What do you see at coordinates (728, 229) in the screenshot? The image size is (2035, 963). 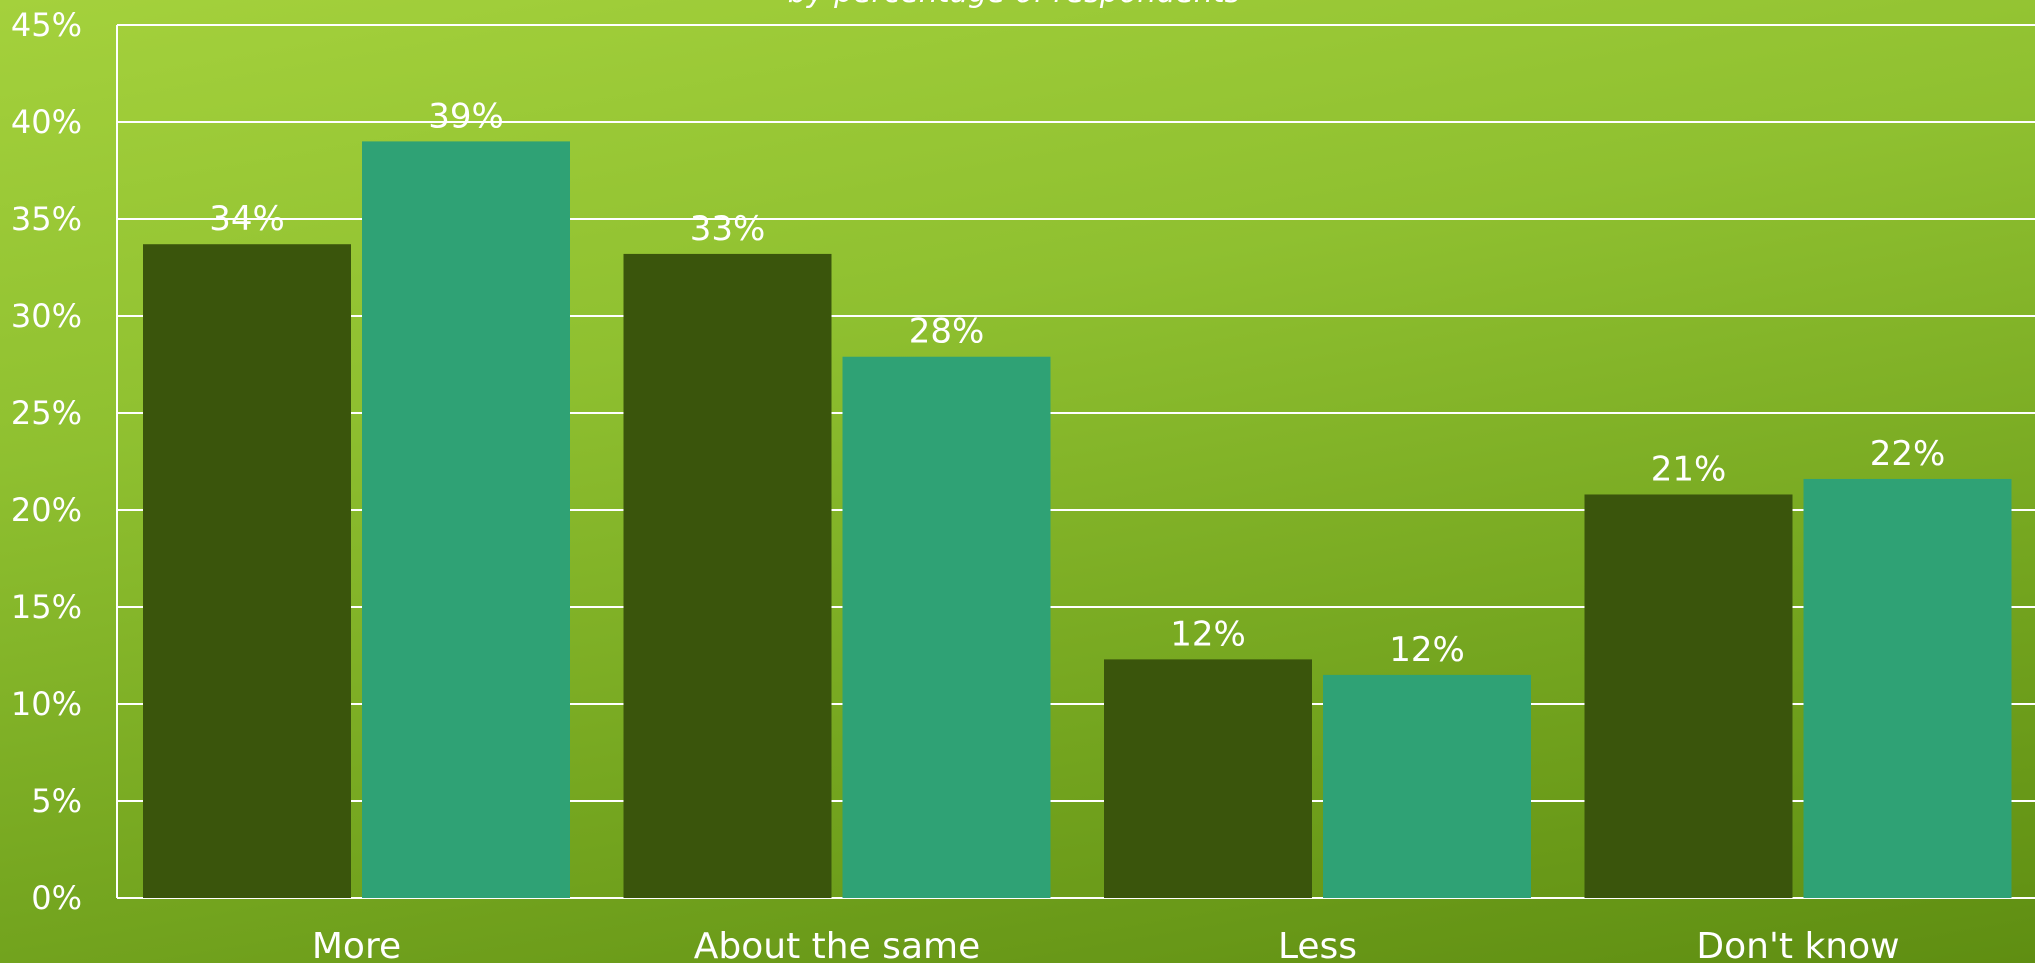 I see `data-label: 33%` at bounding box center [728, 229].